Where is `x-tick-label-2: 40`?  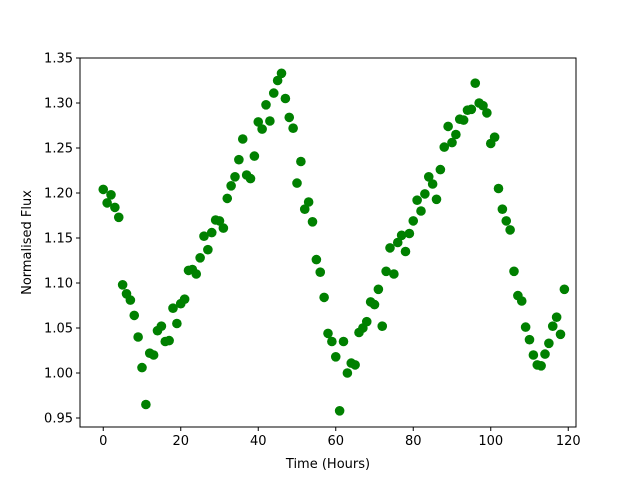
x-tick-label-2: 40 is located at coordinates (258, 441).